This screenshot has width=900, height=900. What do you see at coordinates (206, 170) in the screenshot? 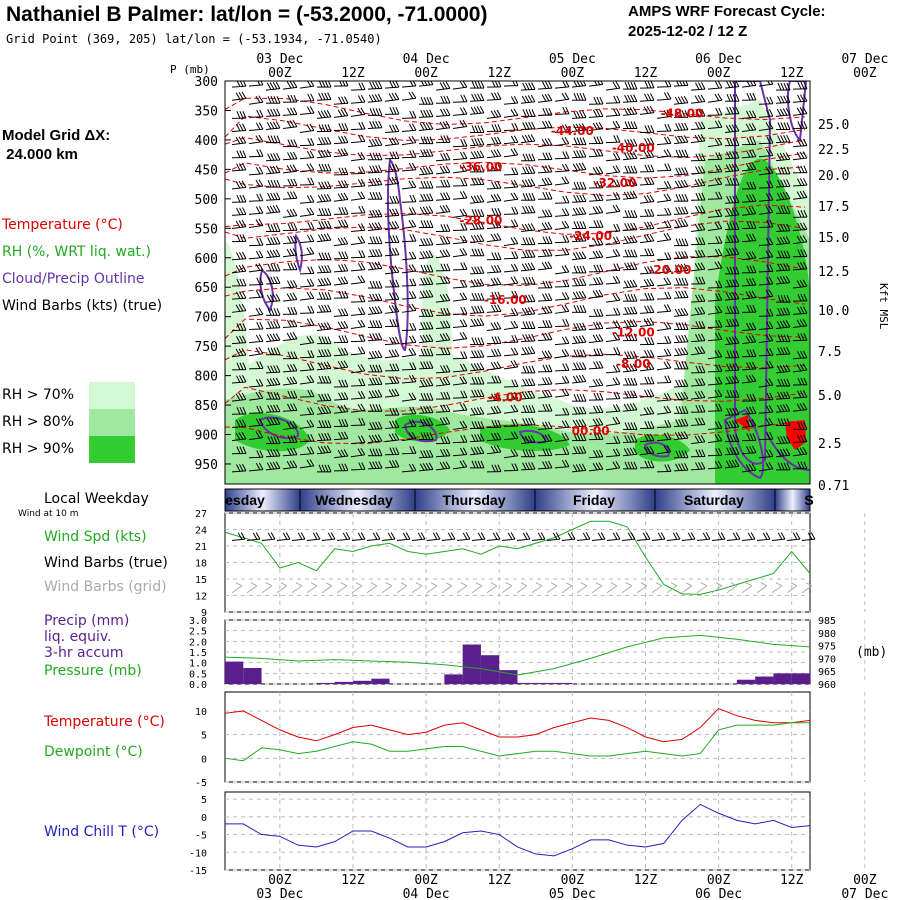
I see `p-tick-label: 450` at bounding box center [206, 170].